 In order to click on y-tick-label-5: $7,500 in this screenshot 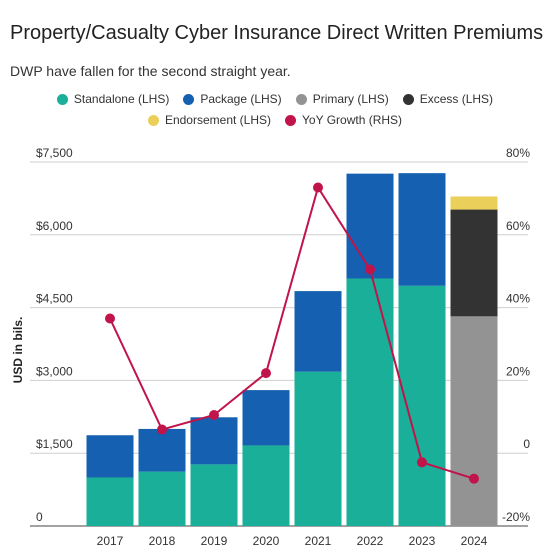, I will do `click(54, 153)`.